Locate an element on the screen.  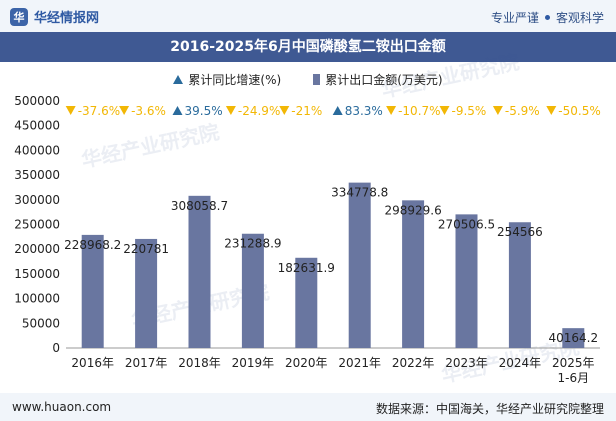
y-tick-label: 250000 is located at coordinates (37, 225).